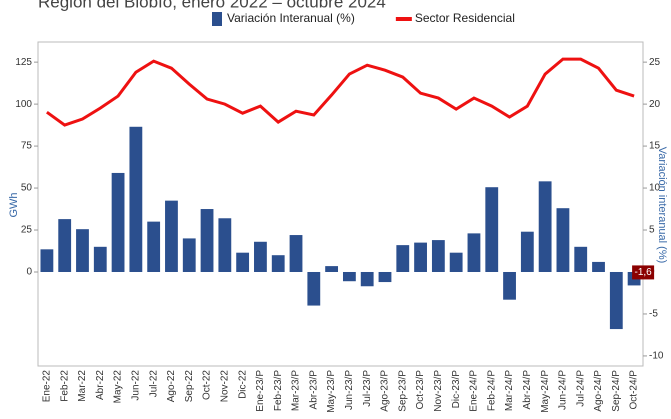 Image resolution: width=671 pixels, height=419 pixels. What do you see at coordinates (402, 391) in the screenshot?
I see `x-tick-label: Sep-23/P` at bounding box center [402, 391].